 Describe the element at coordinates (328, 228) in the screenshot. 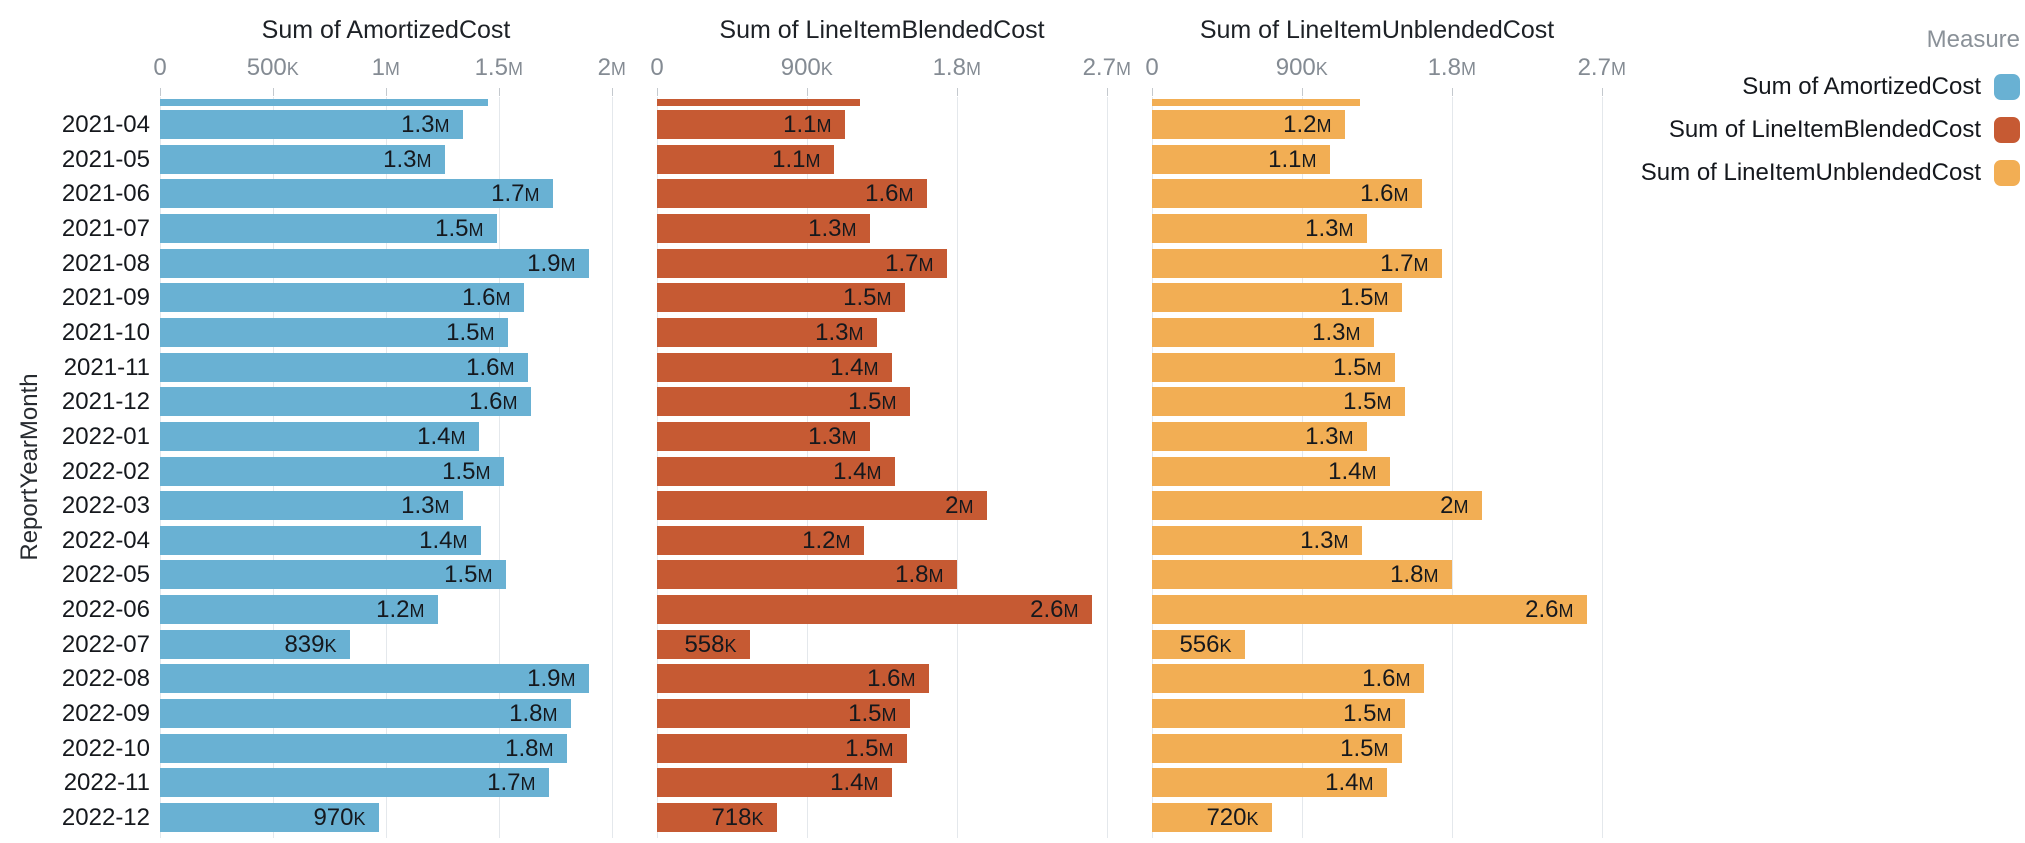

I see `bar-2021-07-panel1: 1.5m` at that location.